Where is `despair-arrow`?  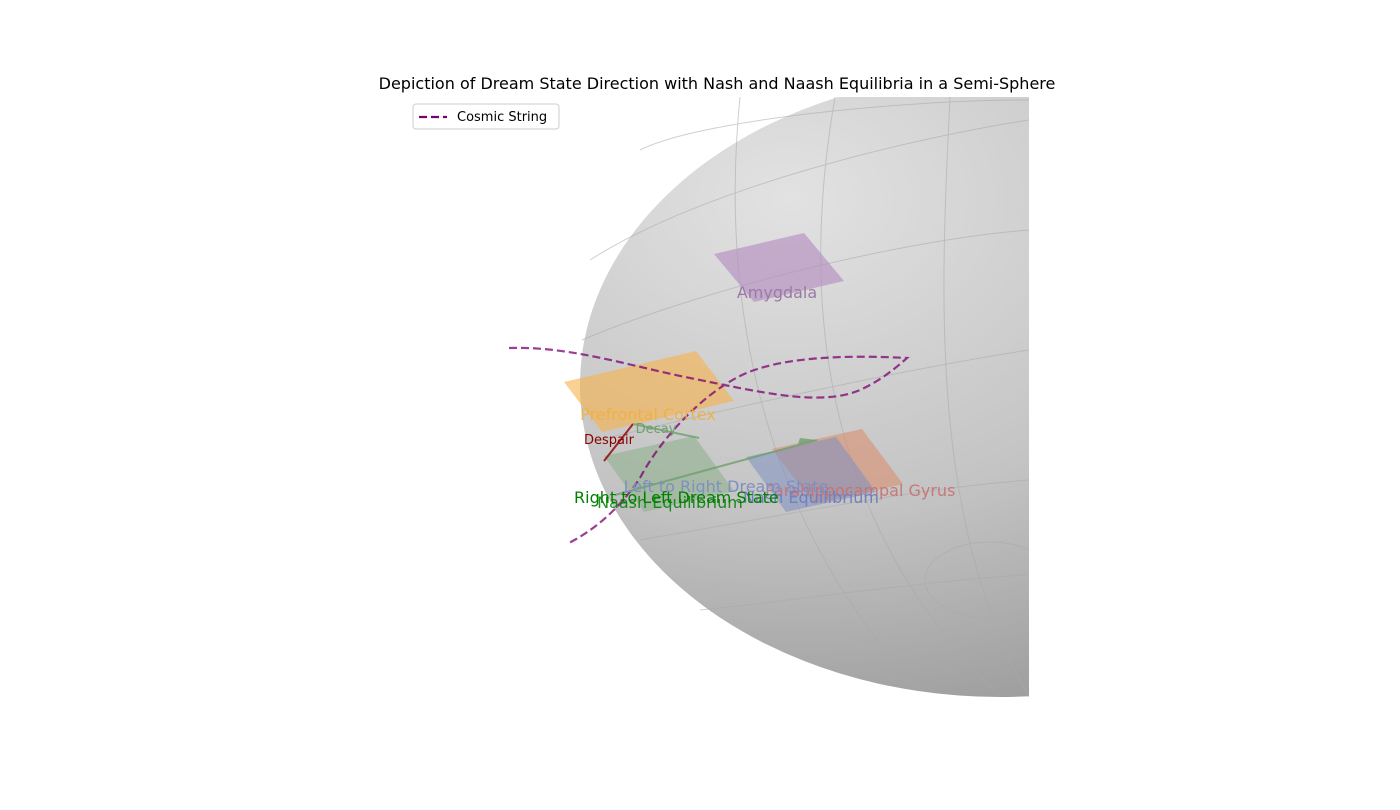 despair-arrow is located at coordinates (618, 442).